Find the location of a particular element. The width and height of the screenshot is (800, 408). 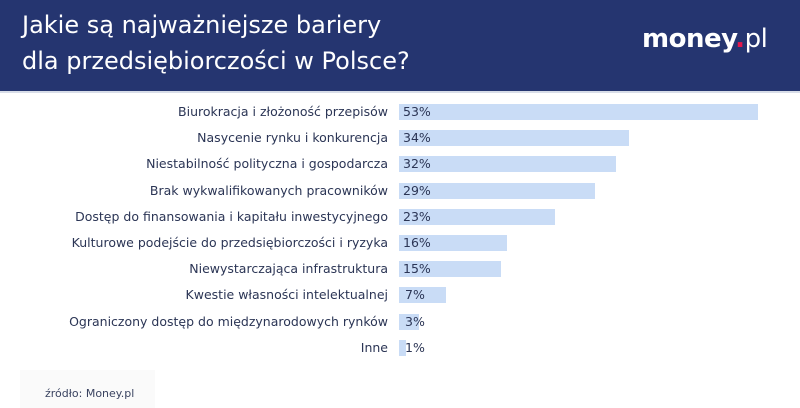

chart-row: Brak wykwalifikowanych pracowników 29% is located at coordinates (400, 194).